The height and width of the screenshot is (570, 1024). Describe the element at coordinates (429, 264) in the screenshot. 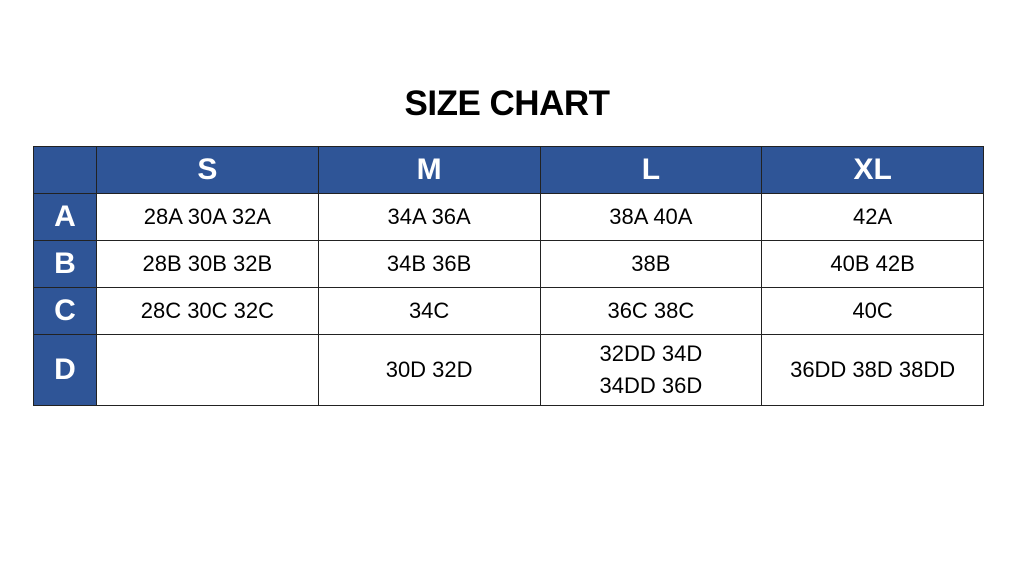

I see `table-cell: 34B 36B` at that location.